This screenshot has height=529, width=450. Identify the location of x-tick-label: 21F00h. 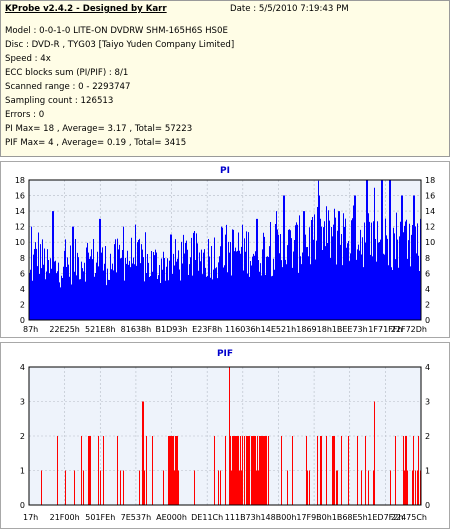
(65, 517).